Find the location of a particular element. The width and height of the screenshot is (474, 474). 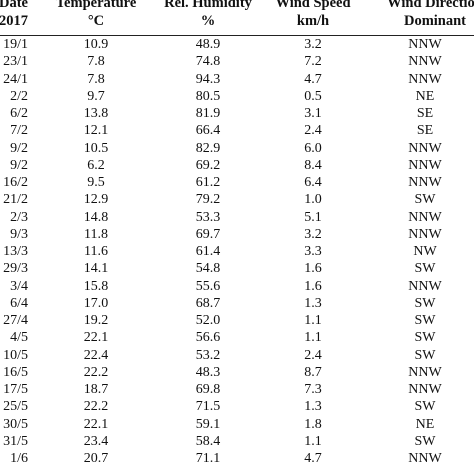

date-cell: 2/2 is located at coordinates (19, 96).